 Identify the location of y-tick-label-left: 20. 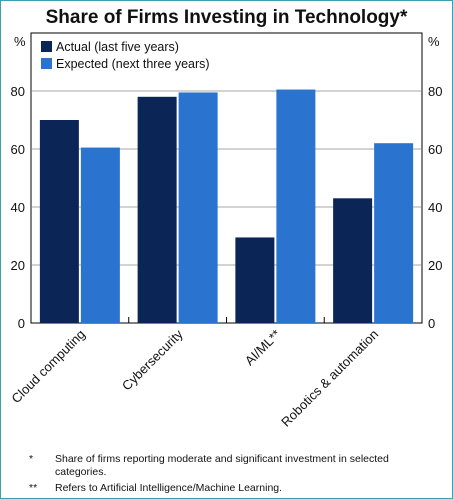
(18, 265).